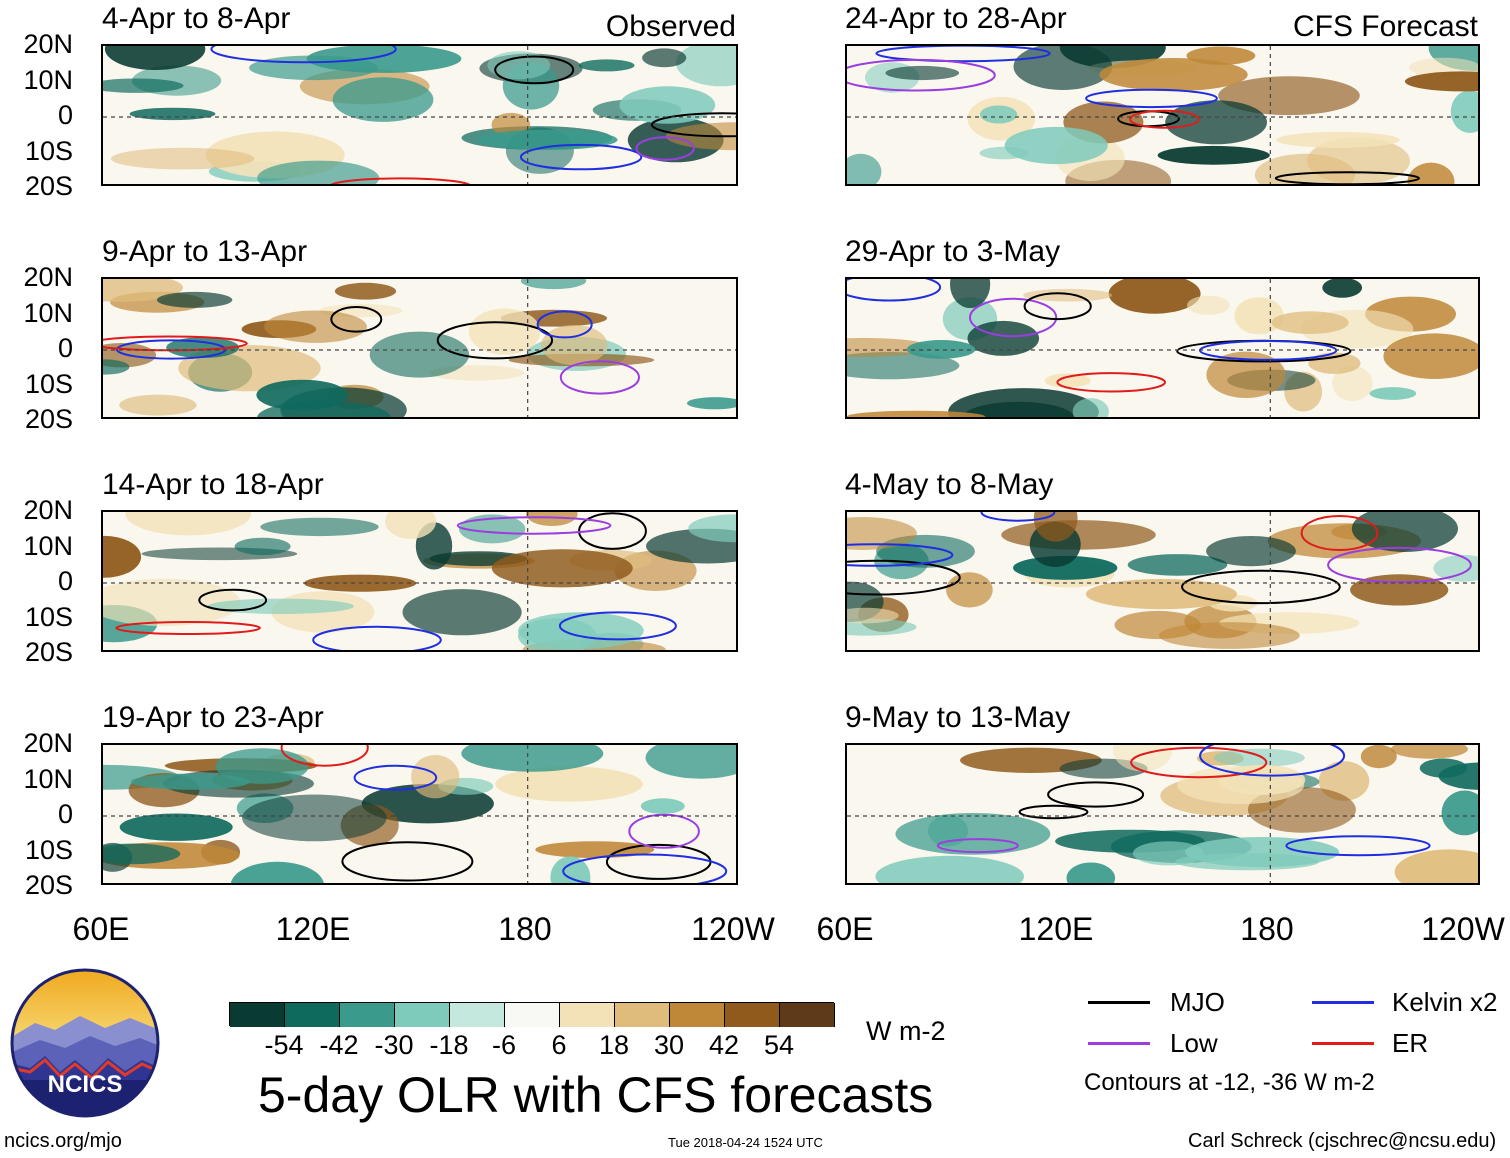  What do you see at coordinates (63, 1141) in the screenshot?
I see `footer-url: ncics.org/mjo` at bounding box center [63, 1141].